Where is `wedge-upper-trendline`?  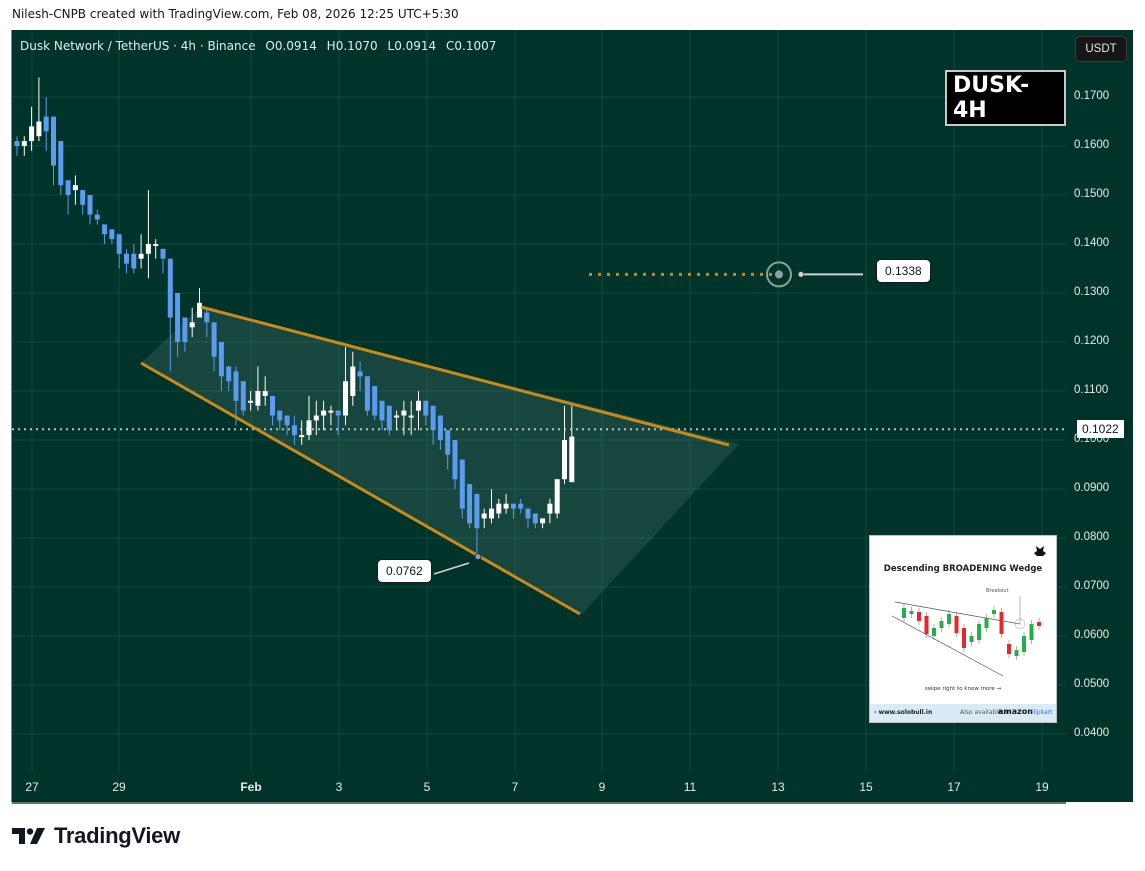 wedge-upper-trendline is located at coordinates (465, 376).